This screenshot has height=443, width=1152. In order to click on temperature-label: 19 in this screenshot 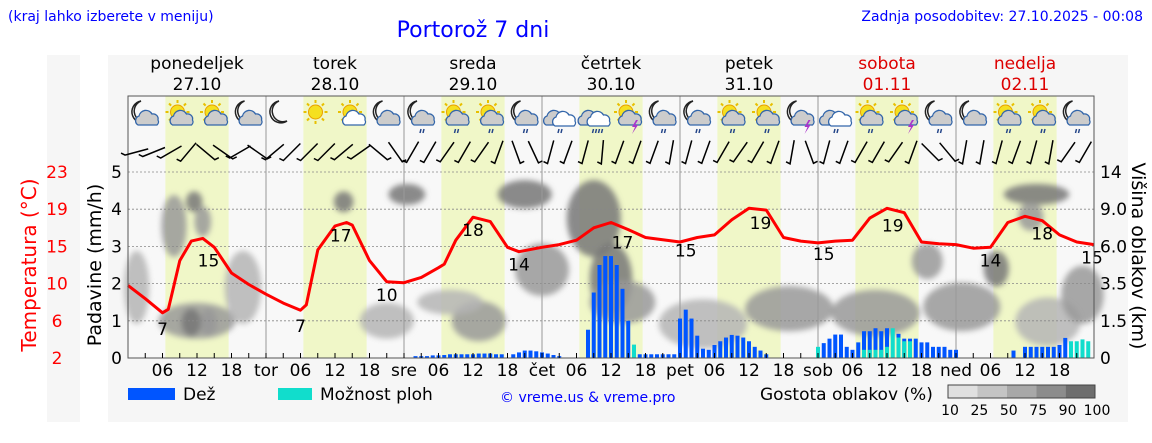, I will do `click(761, 224)`.